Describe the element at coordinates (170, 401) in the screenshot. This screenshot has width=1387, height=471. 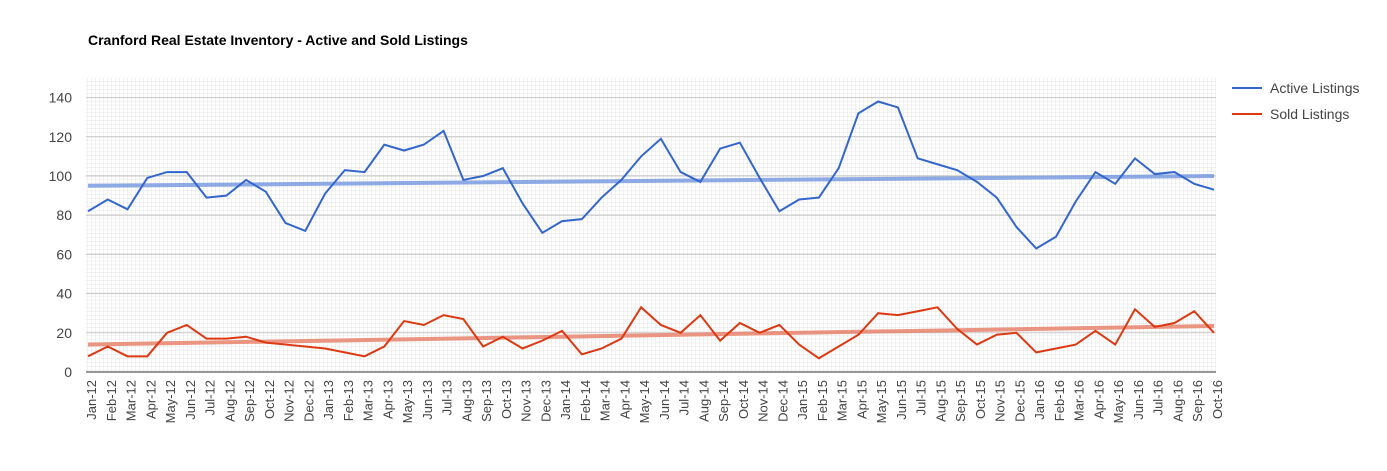
I see `x-tick-label: May-12` at that location.